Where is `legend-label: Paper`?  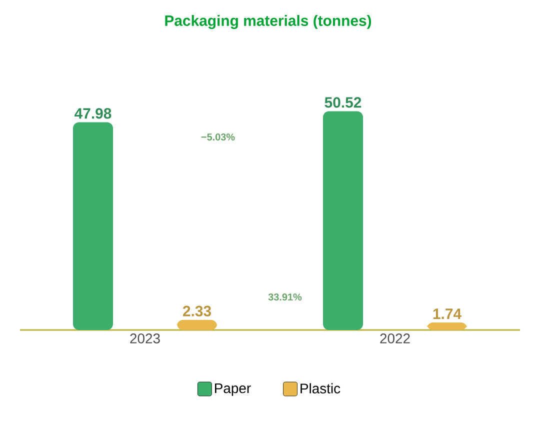 legend-label: Paper is located at coordinates (233, 389).